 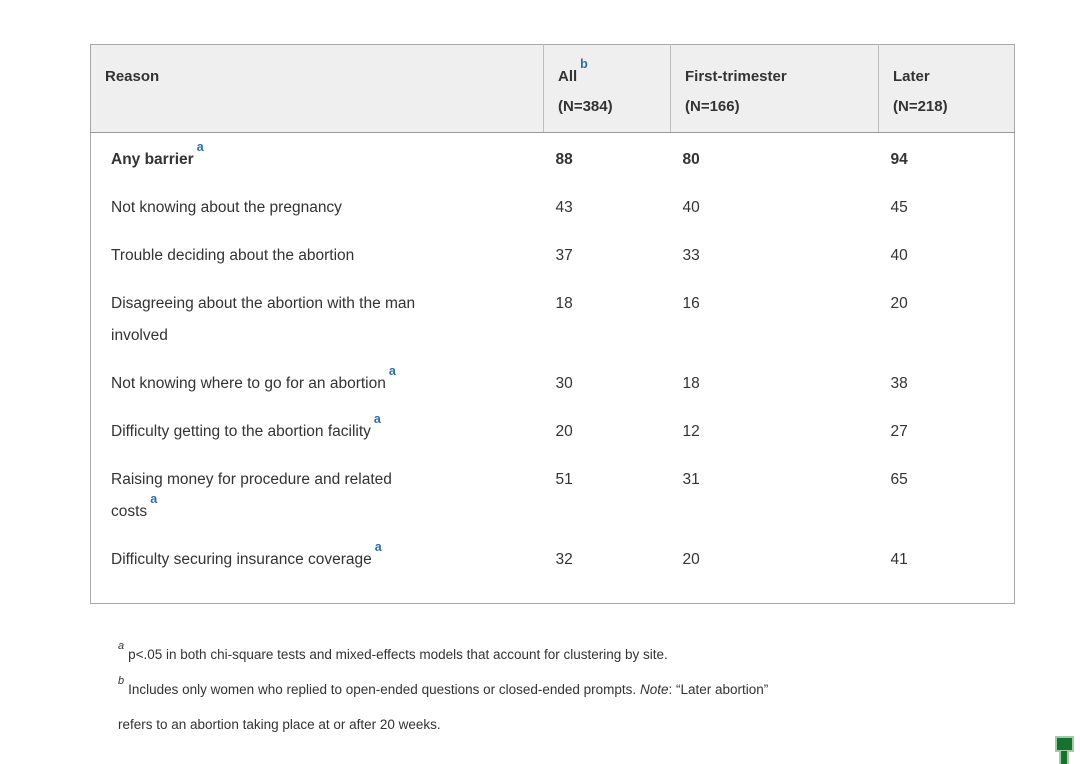 I want to click on green-cursor-marker-icon, so click(x=1065, y=750).